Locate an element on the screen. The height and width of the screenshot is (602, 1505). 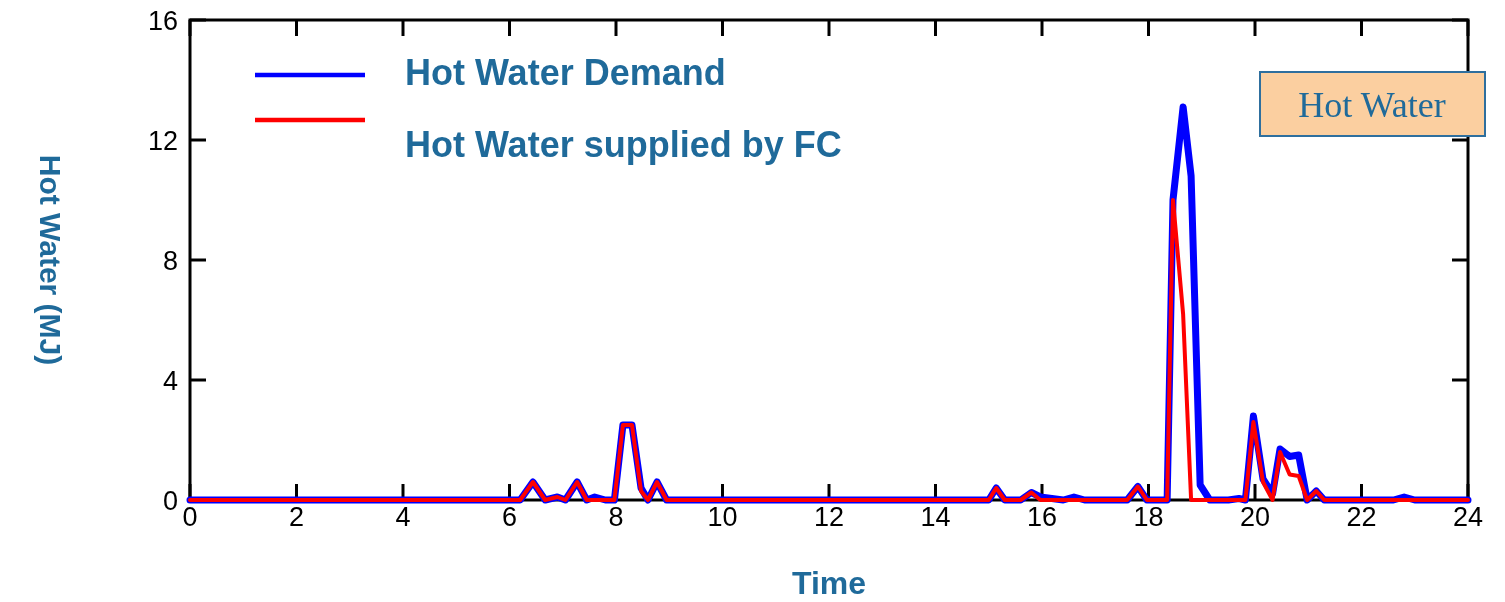
x-tick-label: 16 is located at coordinates (1042, 517).